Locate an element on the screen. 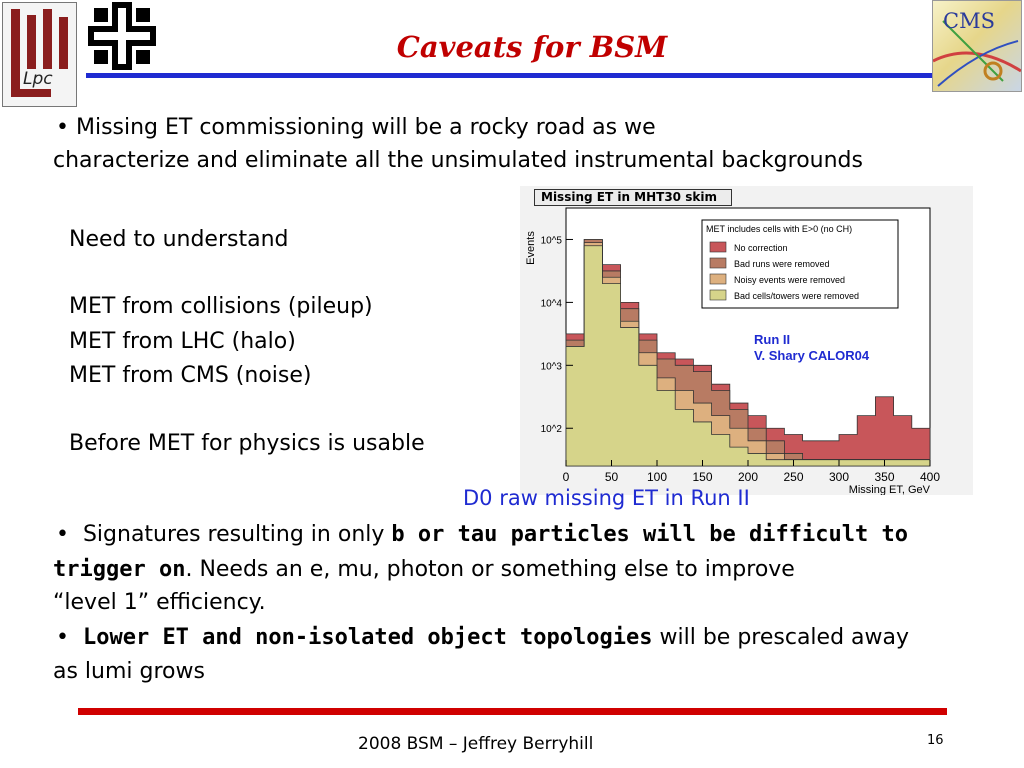 The width and height of the screenshot is (1024, 768). legend-label: Bad cells/towers were removed is located at coordinates (796, 296).